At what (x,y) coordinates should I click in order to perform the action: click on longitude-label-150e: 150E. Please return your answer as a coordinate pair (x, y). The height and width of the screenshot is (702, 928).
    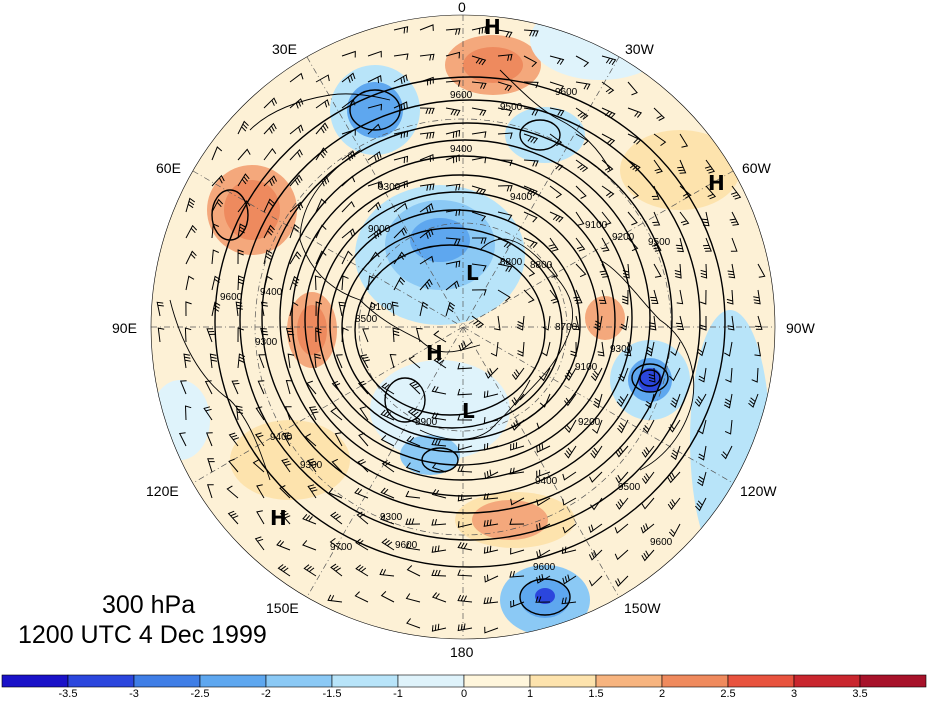
    Looking at the image, I should click on (282, 608).